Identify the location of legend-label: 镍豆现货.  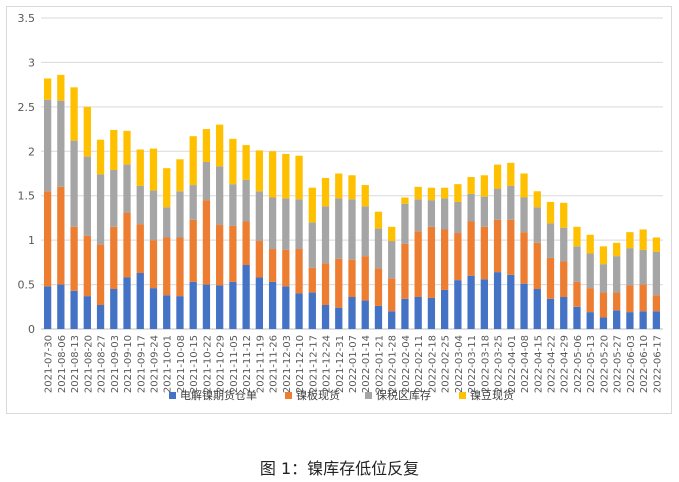
(492, 395).